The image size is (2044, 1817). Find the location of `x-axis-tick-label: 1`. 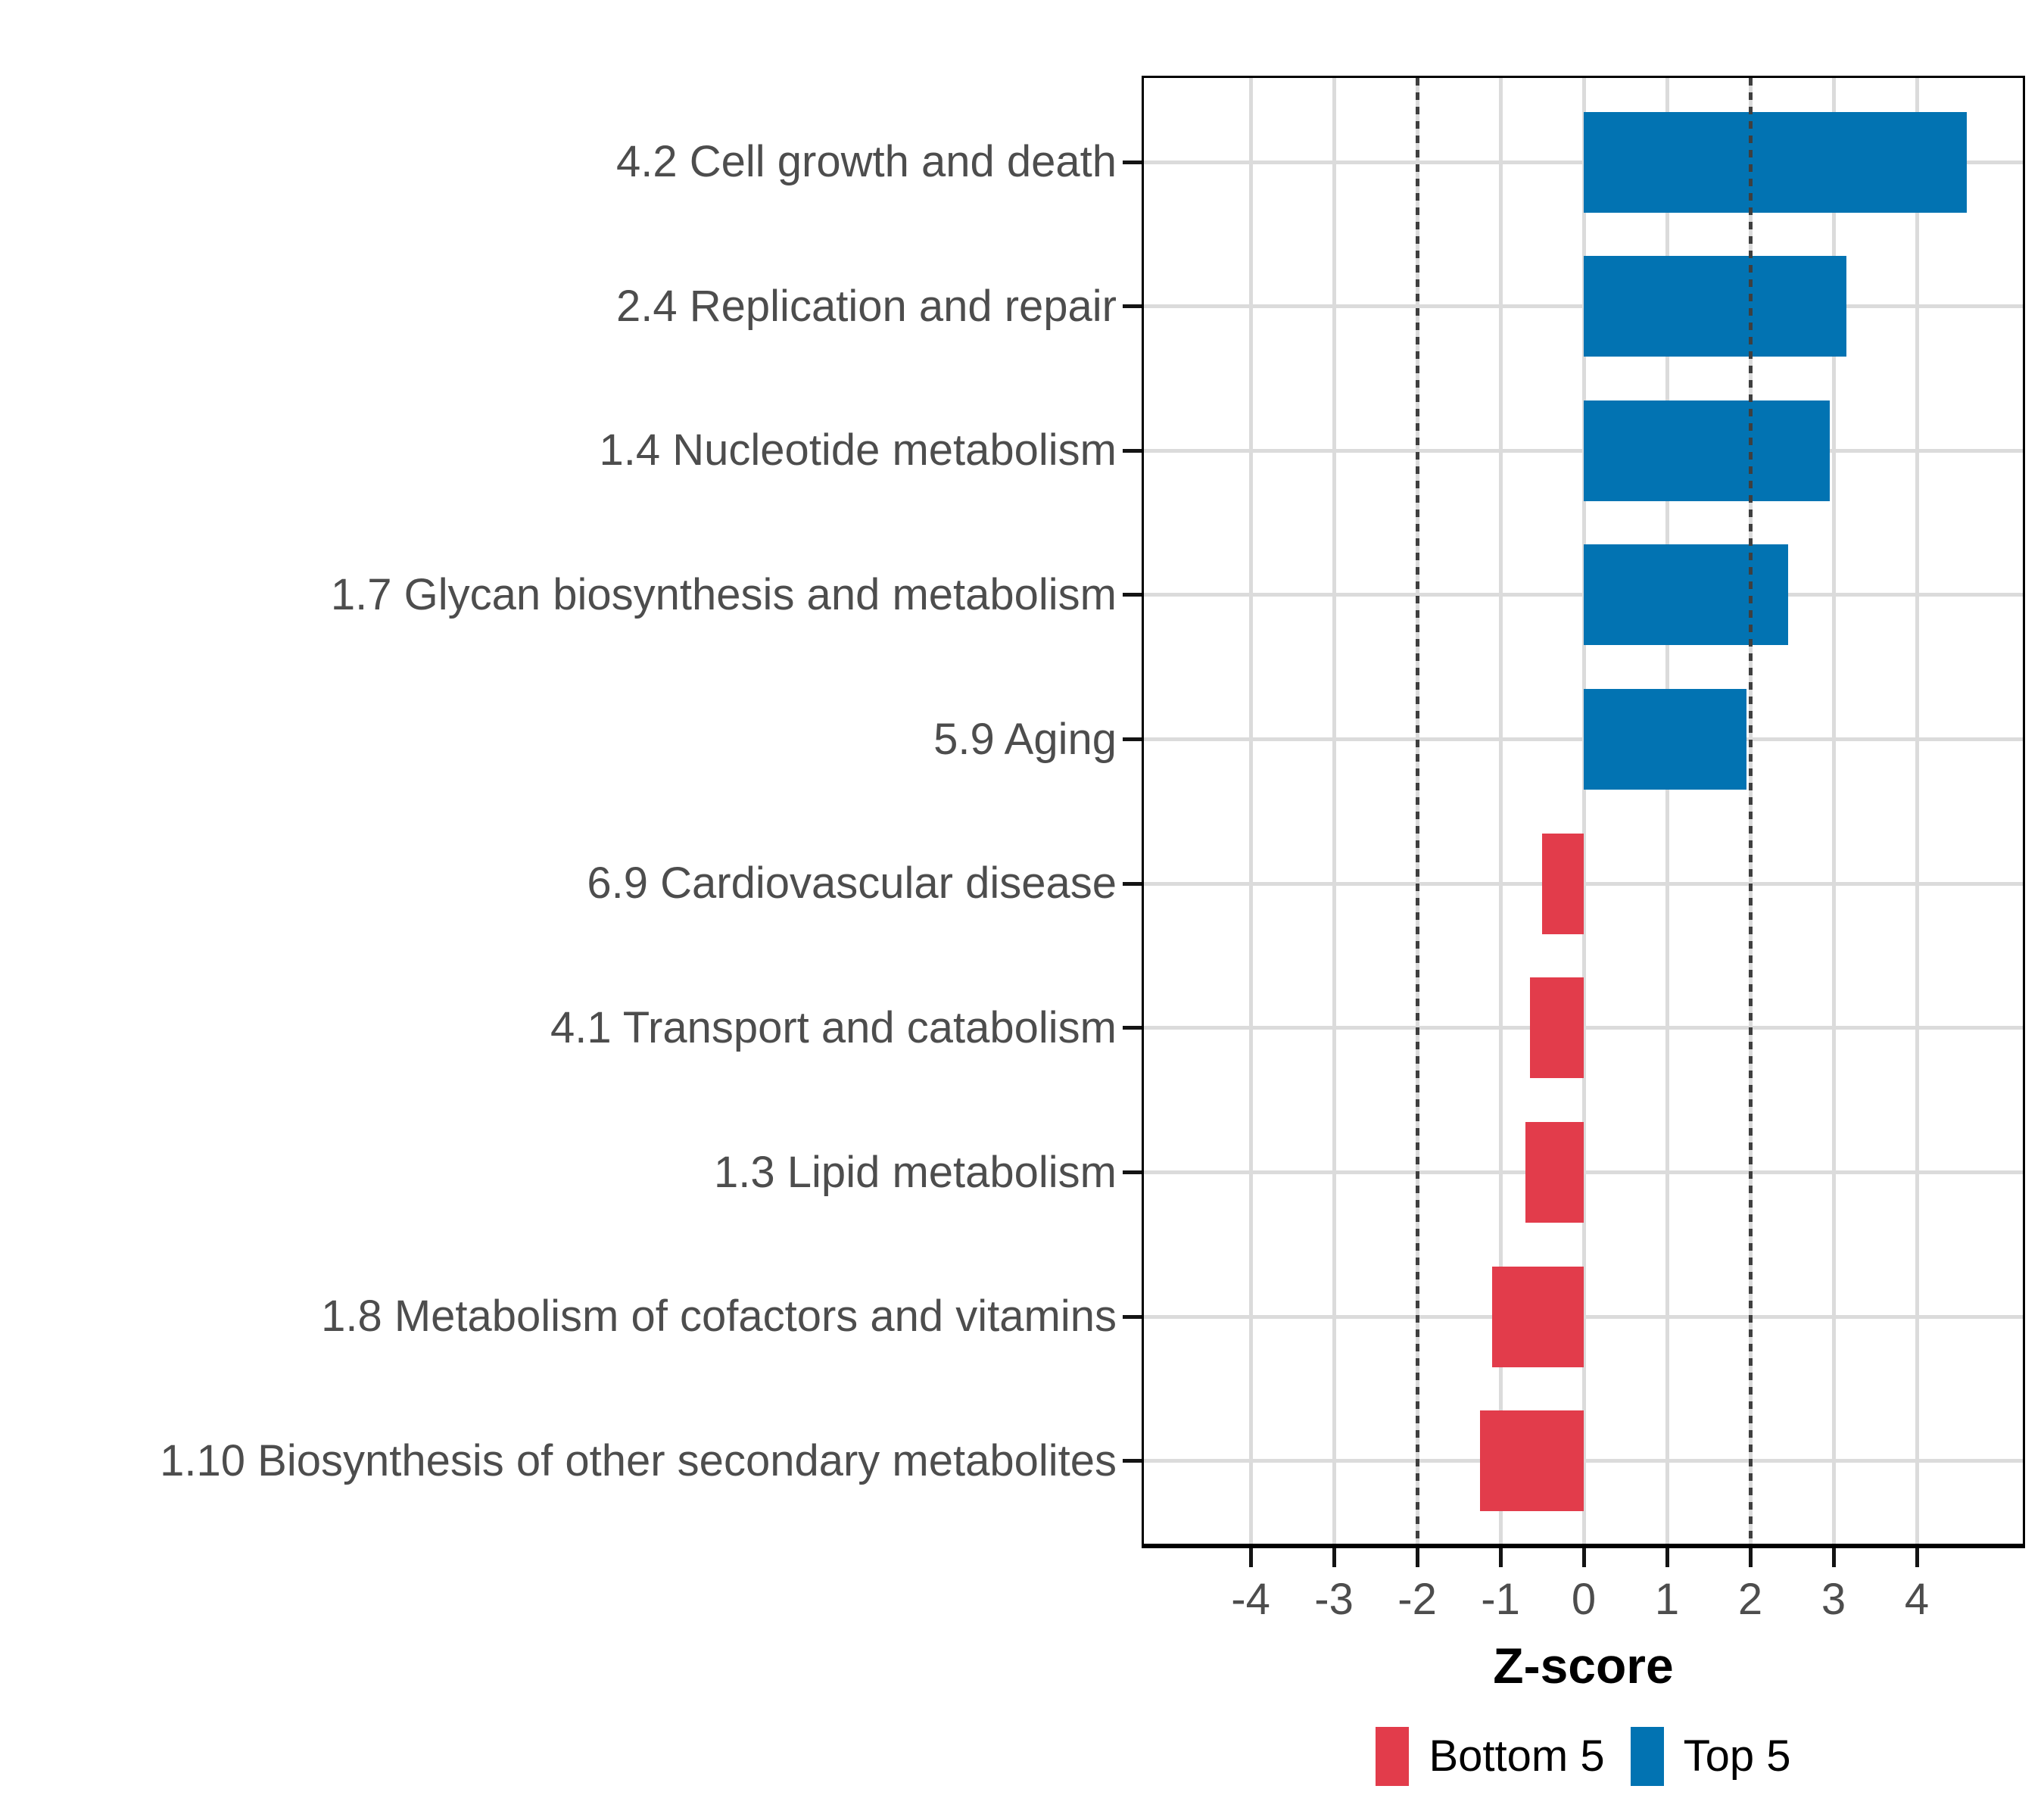

x-axis-tick-label: 1 is located at coordinates (1667, 1599).